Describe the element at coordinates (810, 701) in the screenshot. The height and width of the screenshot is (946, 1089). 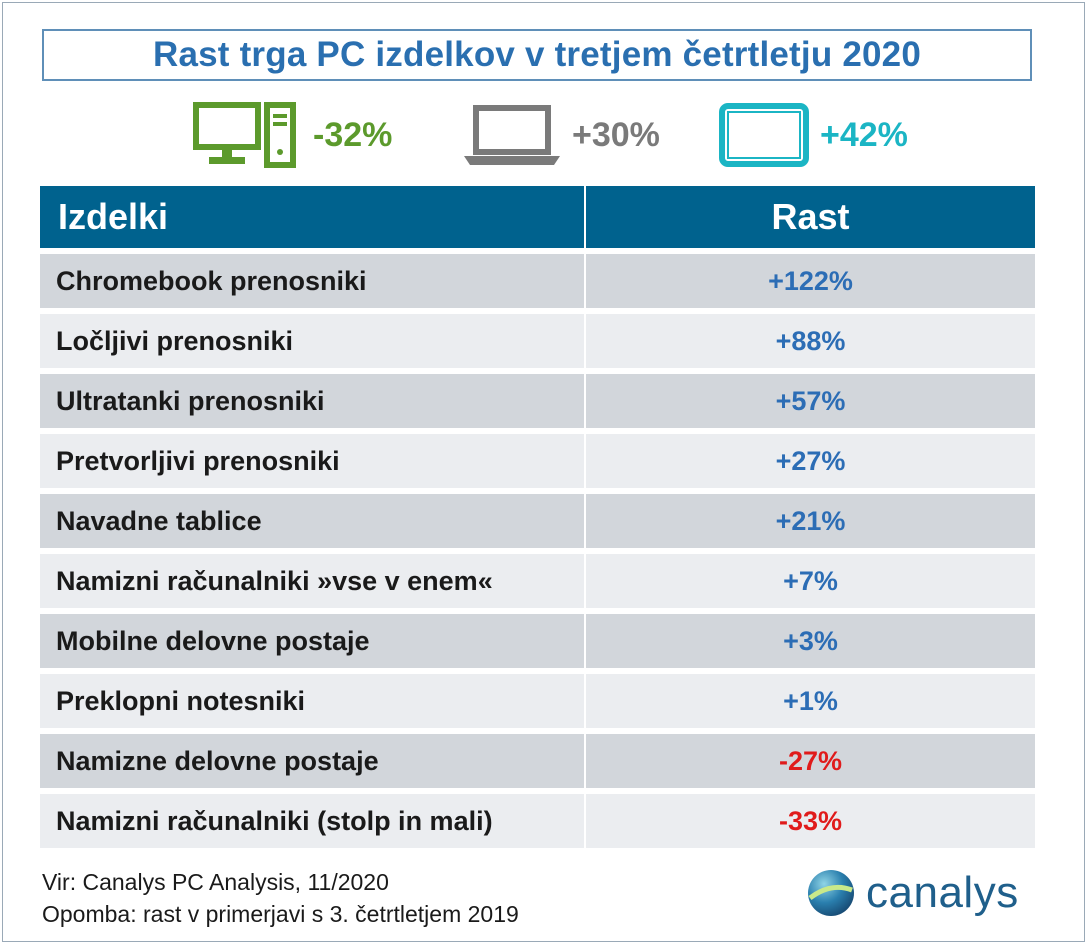
I see `row-value: +1%` at that location.